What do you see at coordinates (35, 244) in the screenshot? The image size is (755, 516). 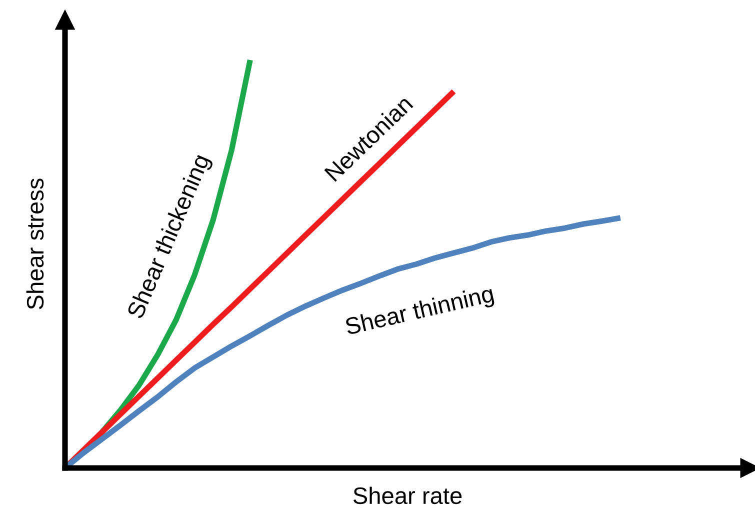 I see `y-axis-title: Shear stress` at bounding box center [35, 244].